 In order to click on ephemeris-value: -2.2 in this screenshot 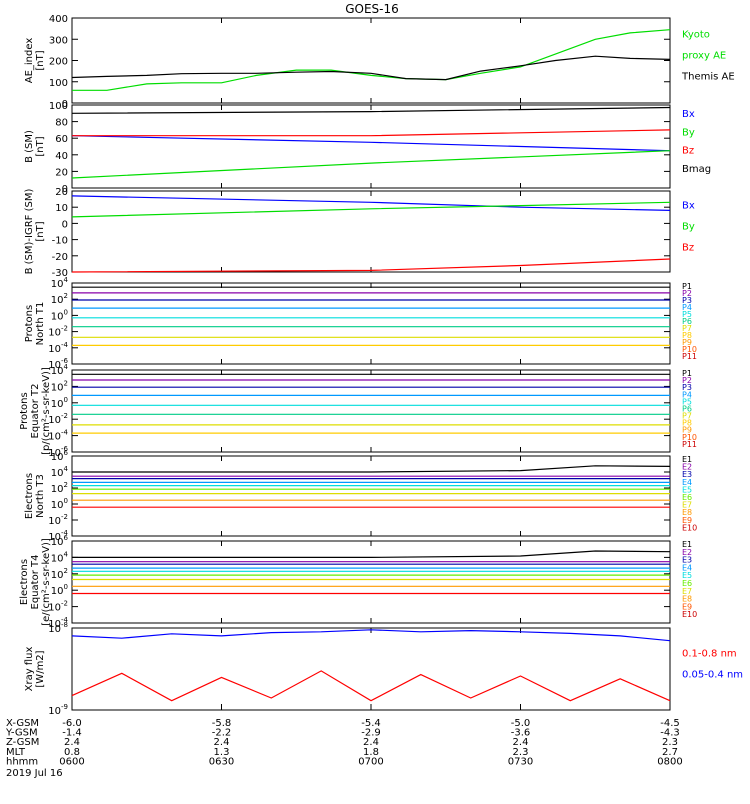, I will do `click(222, 733)`.